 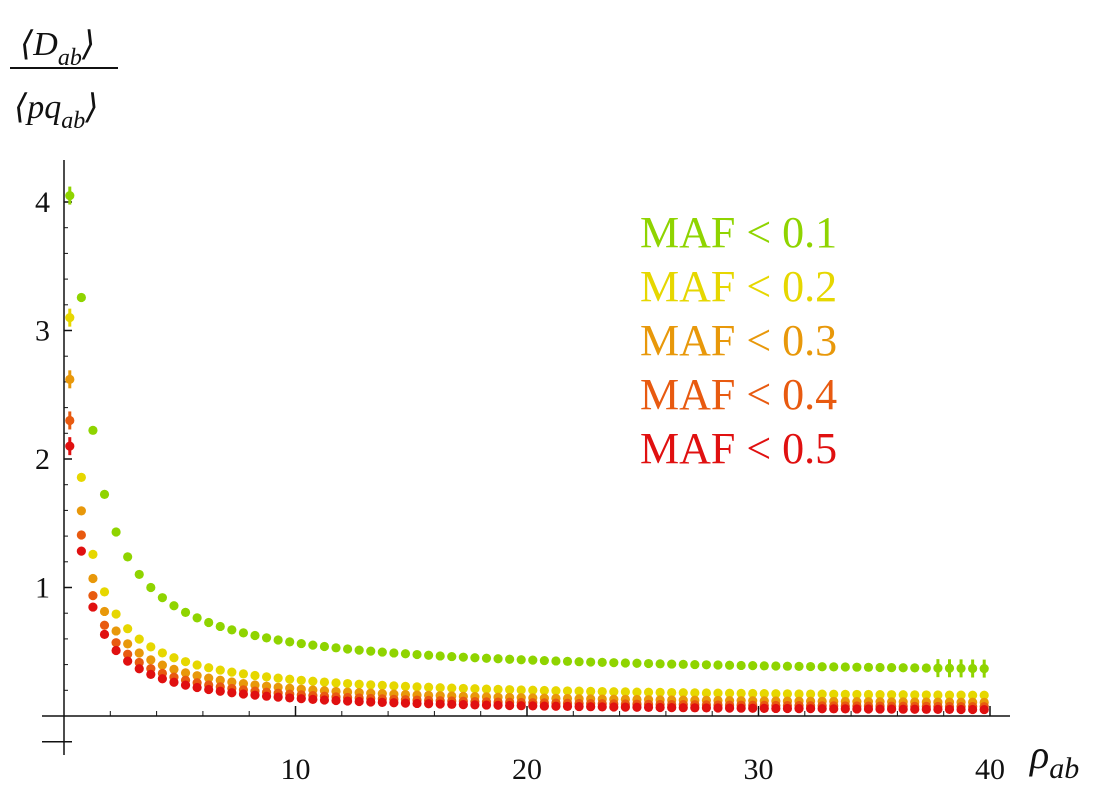 I want to click on legend-entry: MAF < 0.1, so click(x=738, y=232).